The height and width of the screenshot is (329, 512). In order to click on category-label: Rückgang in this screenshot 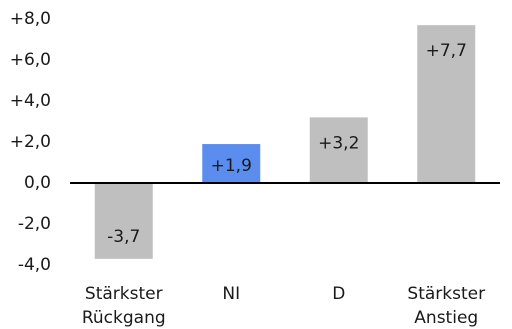, I will do `click(124, 318)`.